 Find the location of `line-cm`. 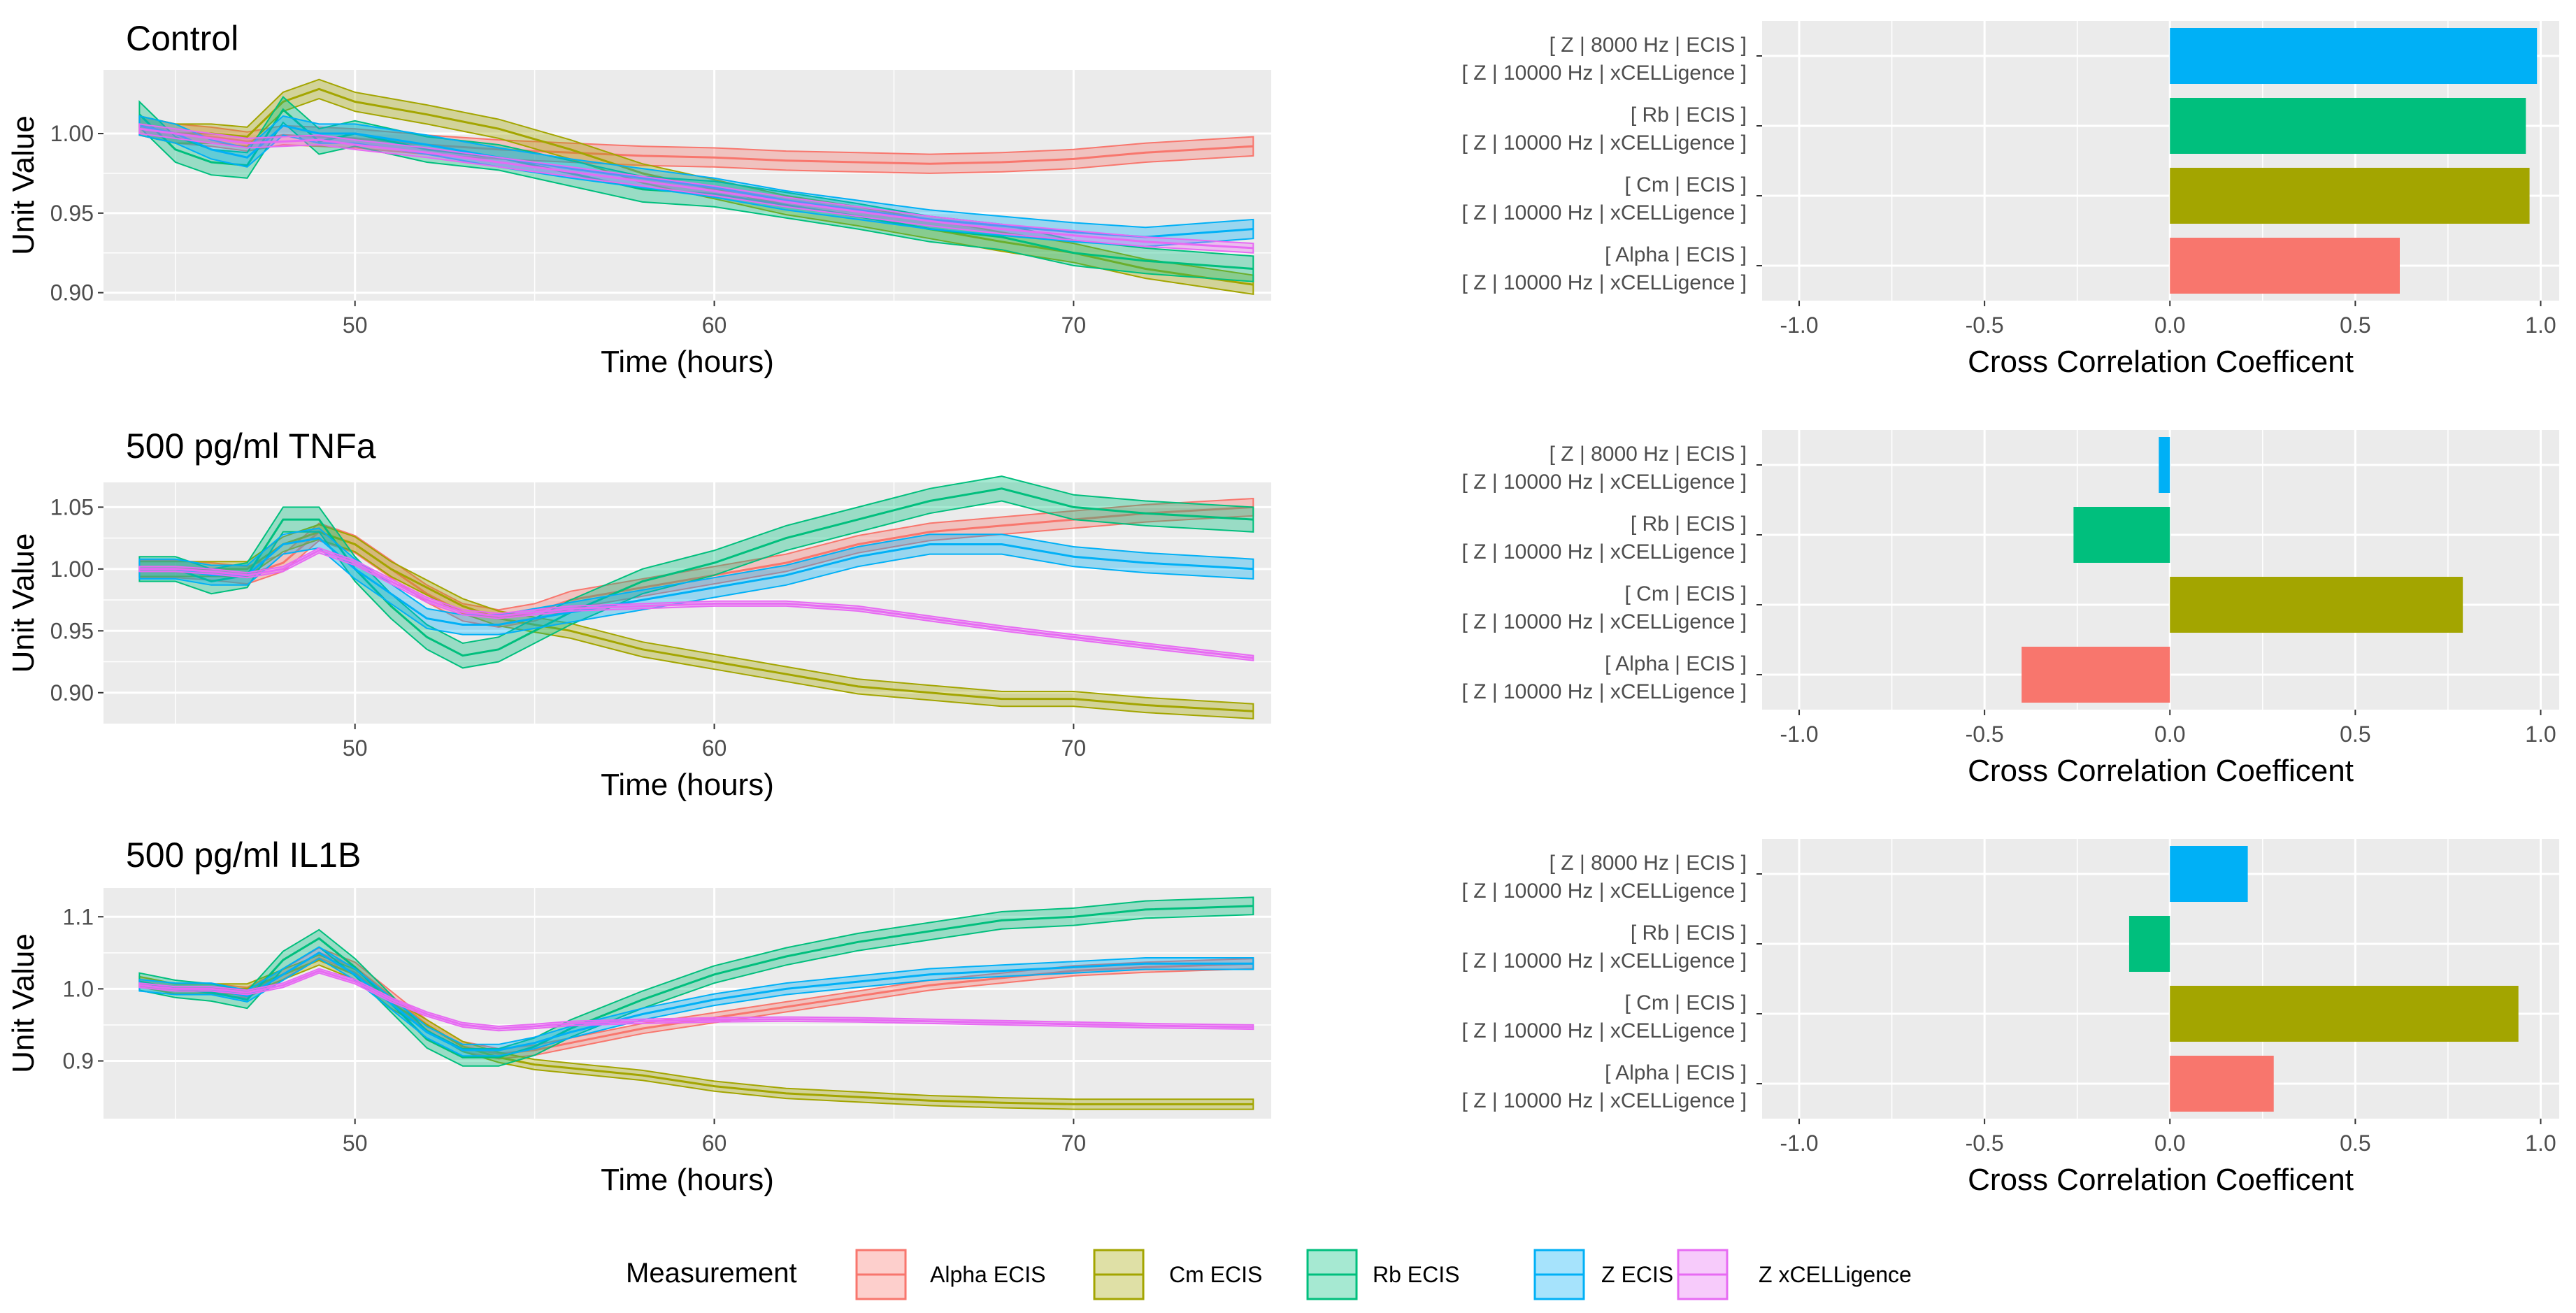

line-cm is located at coordinates (696, 186).